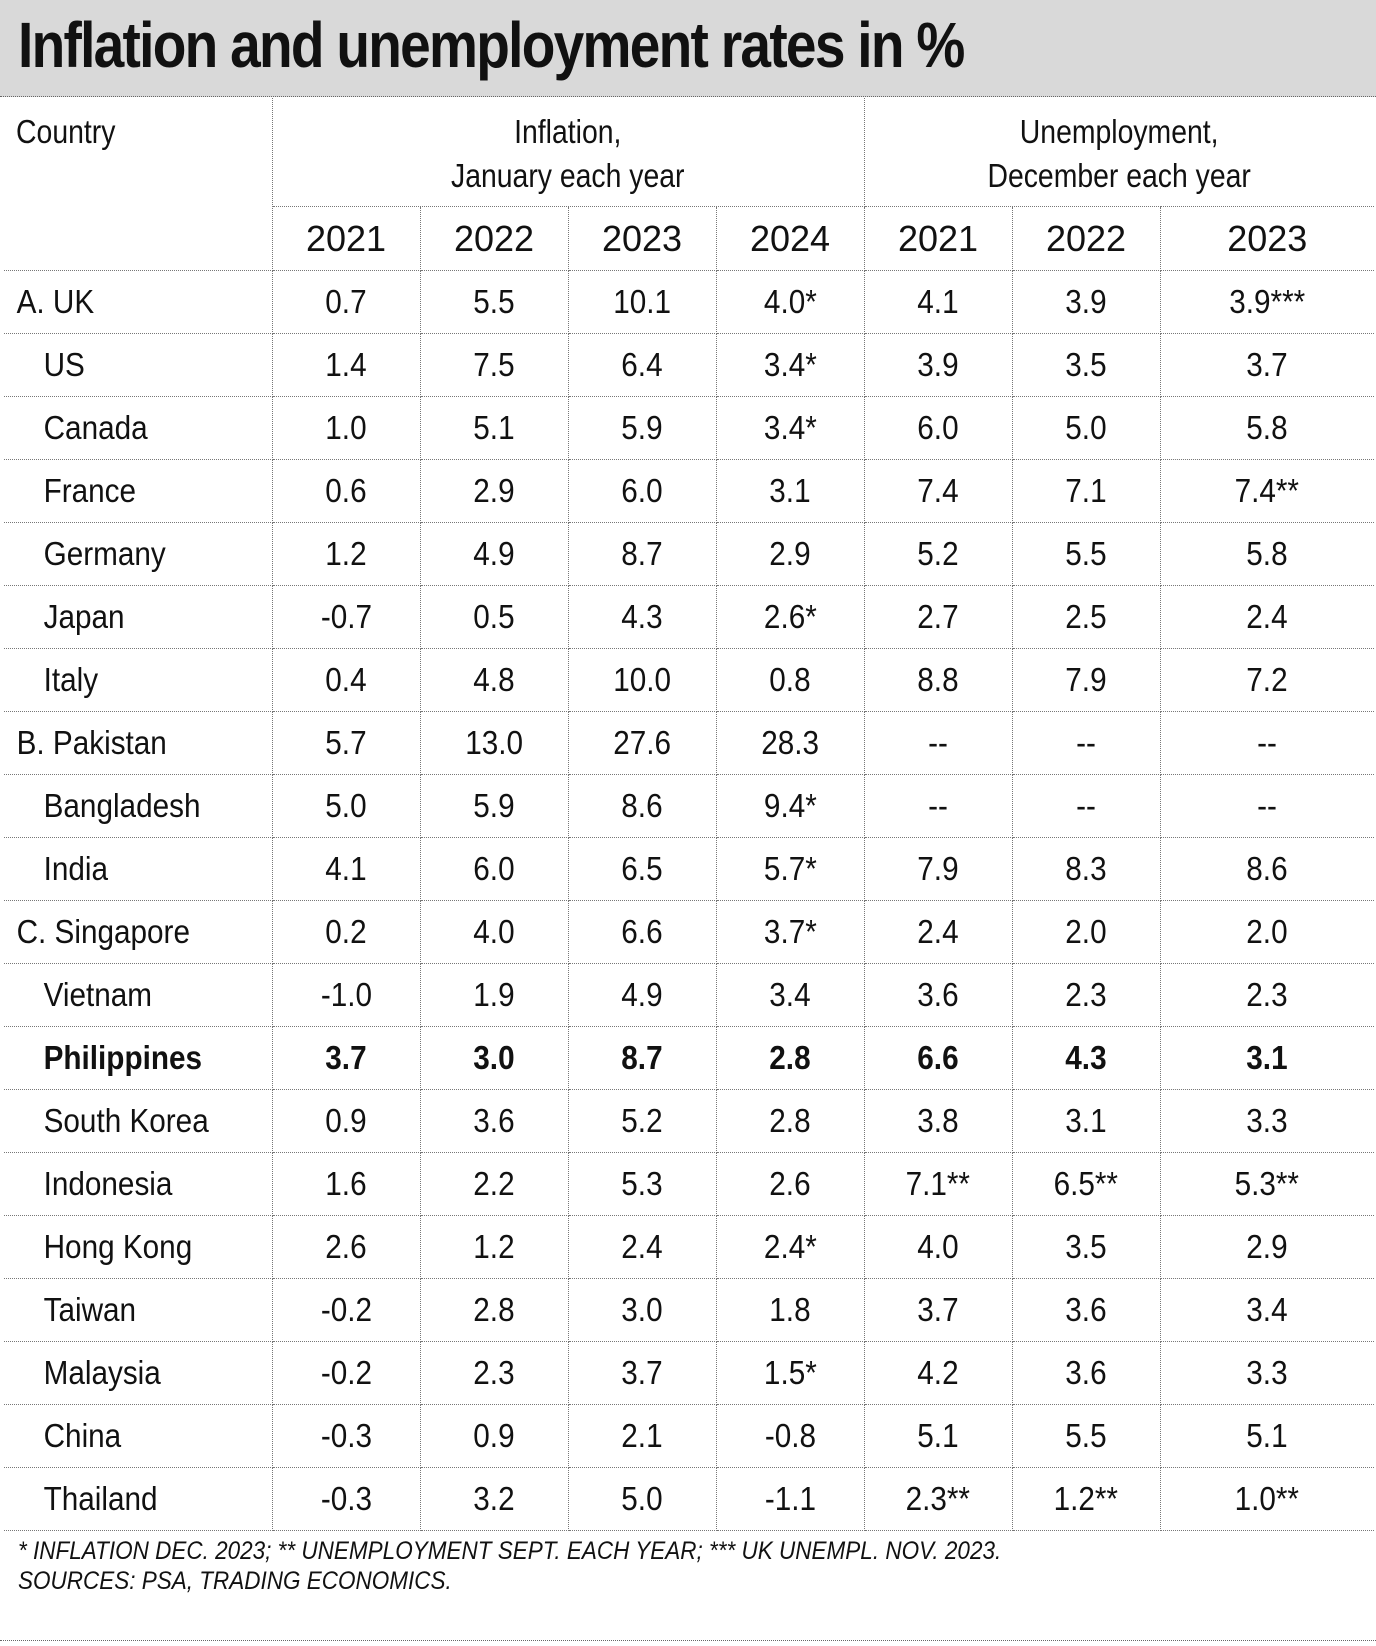  What do you see at coordinates (494, 1499) in the screenshot?
I see `inflation-value-cell: 3.2` at bounding box center [494, 1499].